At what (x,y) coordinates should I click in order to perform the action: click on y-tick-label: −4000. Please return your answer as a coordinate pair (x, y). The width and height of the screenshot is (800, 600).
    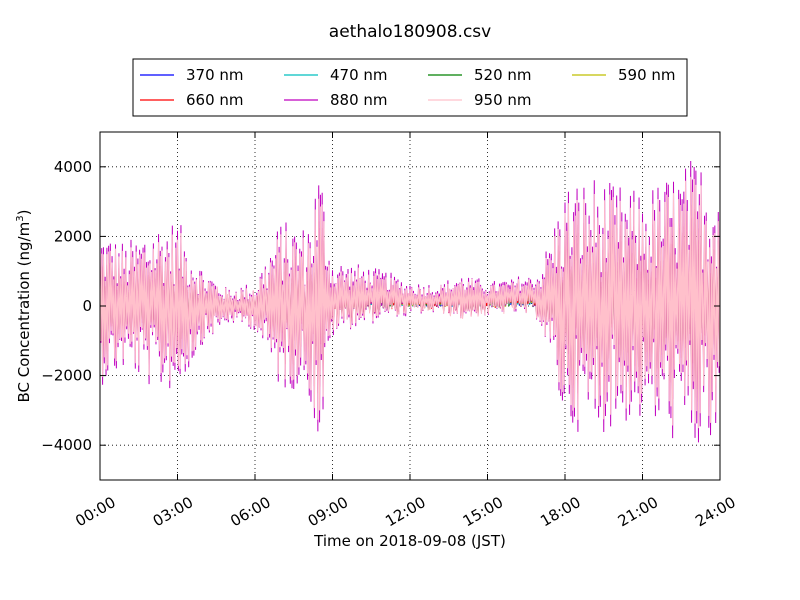
    Looking at the image, I should click on (66, 445).